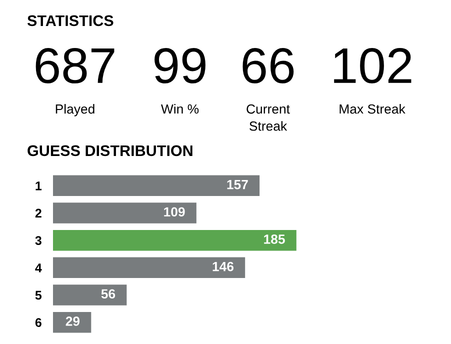 The image size is (451, 344). I want to click on data-label: 66, so click(268, 66).